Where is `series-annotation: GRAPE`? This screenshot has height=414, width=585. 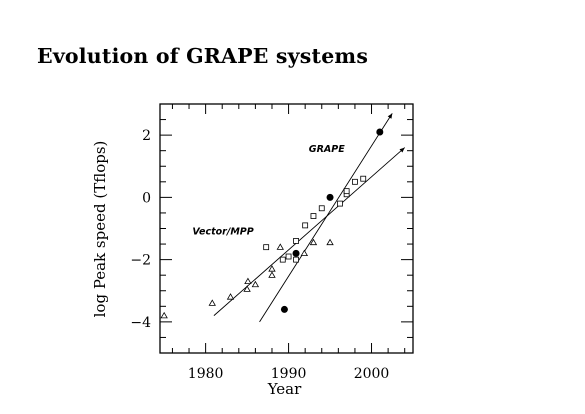 series-annotation: GRAPE is located at coordinates (327, 149).